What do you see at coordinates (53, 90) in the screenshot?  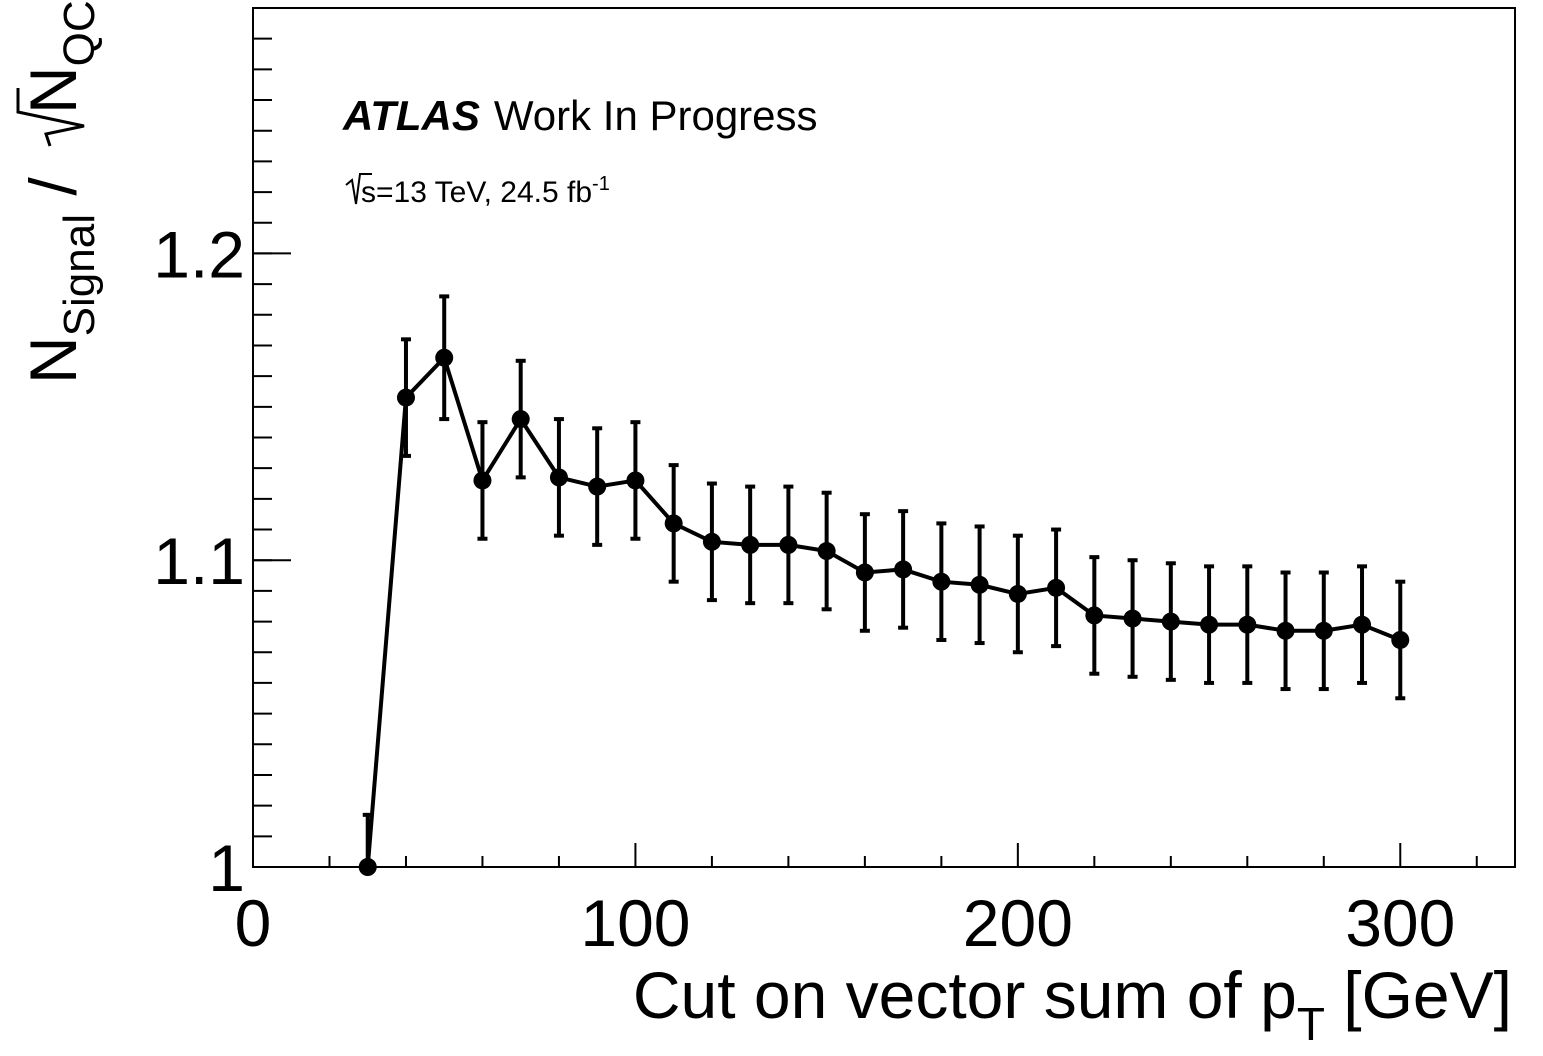 I see `y-axis-label-n2: N` at bounding box center [53, 90].